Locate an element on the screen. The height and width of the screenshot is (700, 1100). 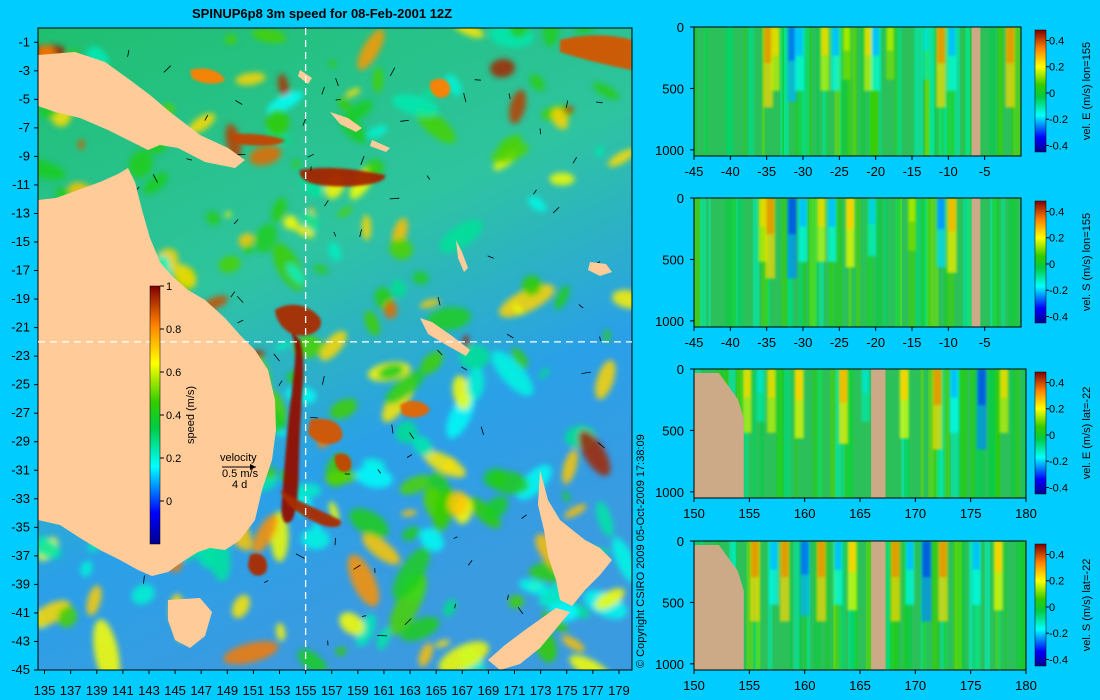
section-x-tick-label: 165 is located at coordinates (860, 513).